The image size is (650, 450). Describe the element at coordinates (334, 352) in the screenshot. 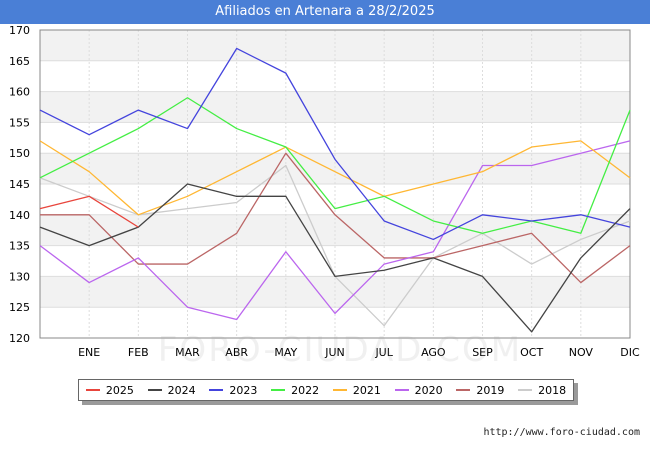

I see `x-tick-label: JUN` at that location.